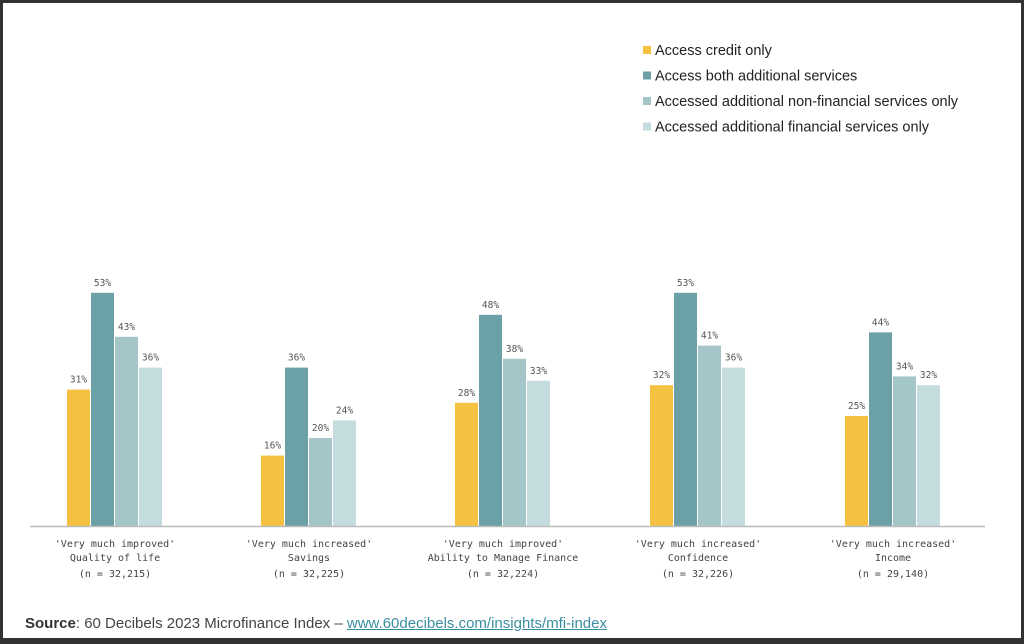  Describe the element at coordinates (714, 51) in the screenshot. I see `legend-label: Access credit only` at that location.